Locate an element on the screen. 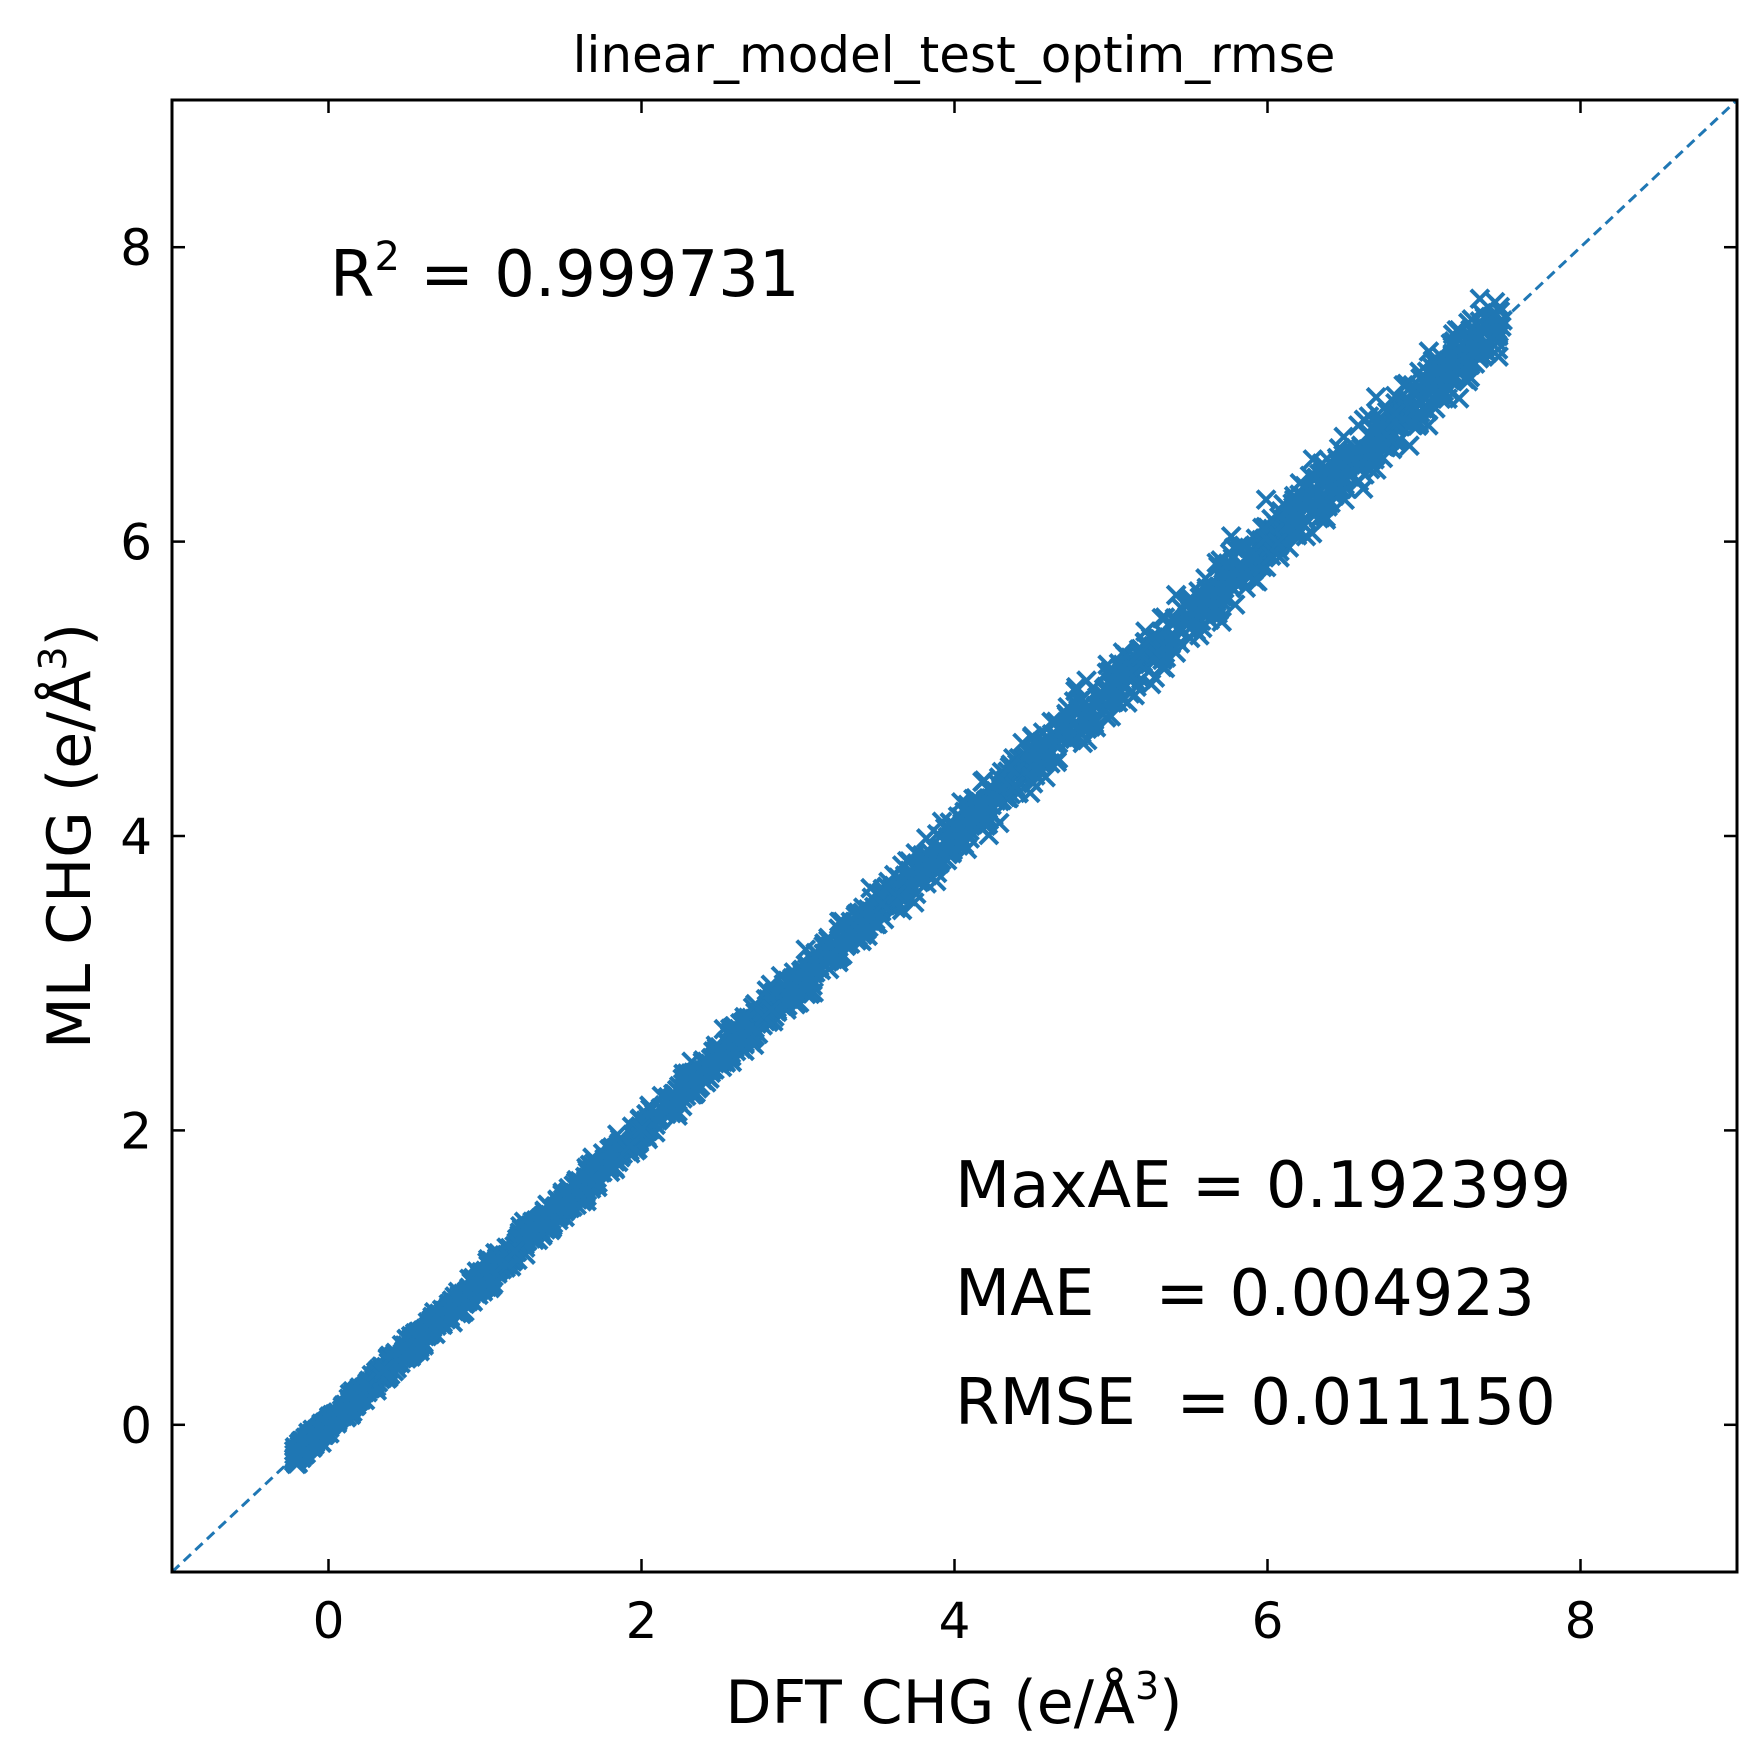  x-axis-label-close: ) is located at coordinates (1170, 1703).